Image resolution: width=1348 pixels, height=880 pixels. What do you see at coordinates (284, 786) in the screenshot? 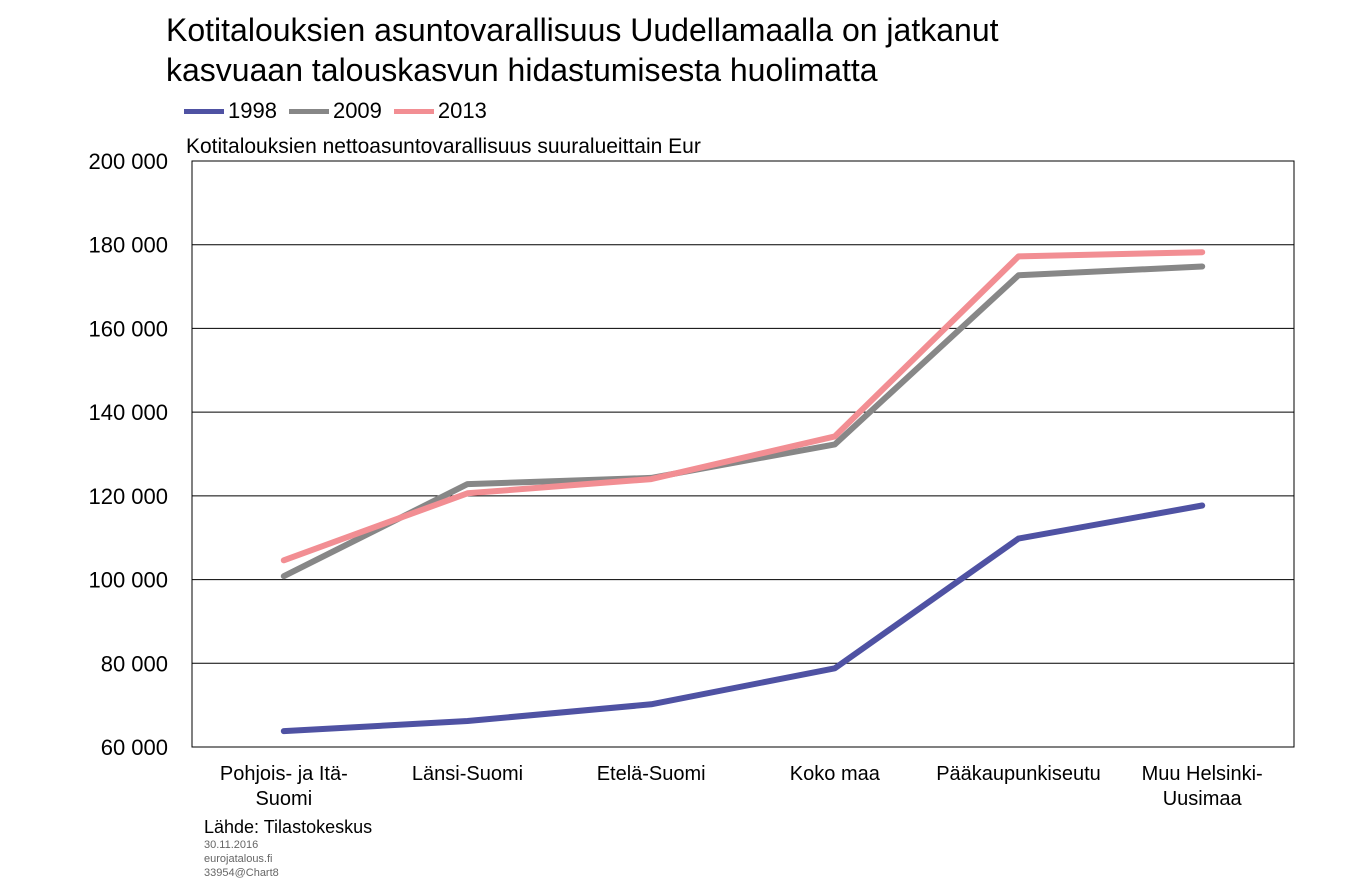
I see `x-tick-label: Pohjois- ja Itä- Suomi` at bounding box center [284, 786].